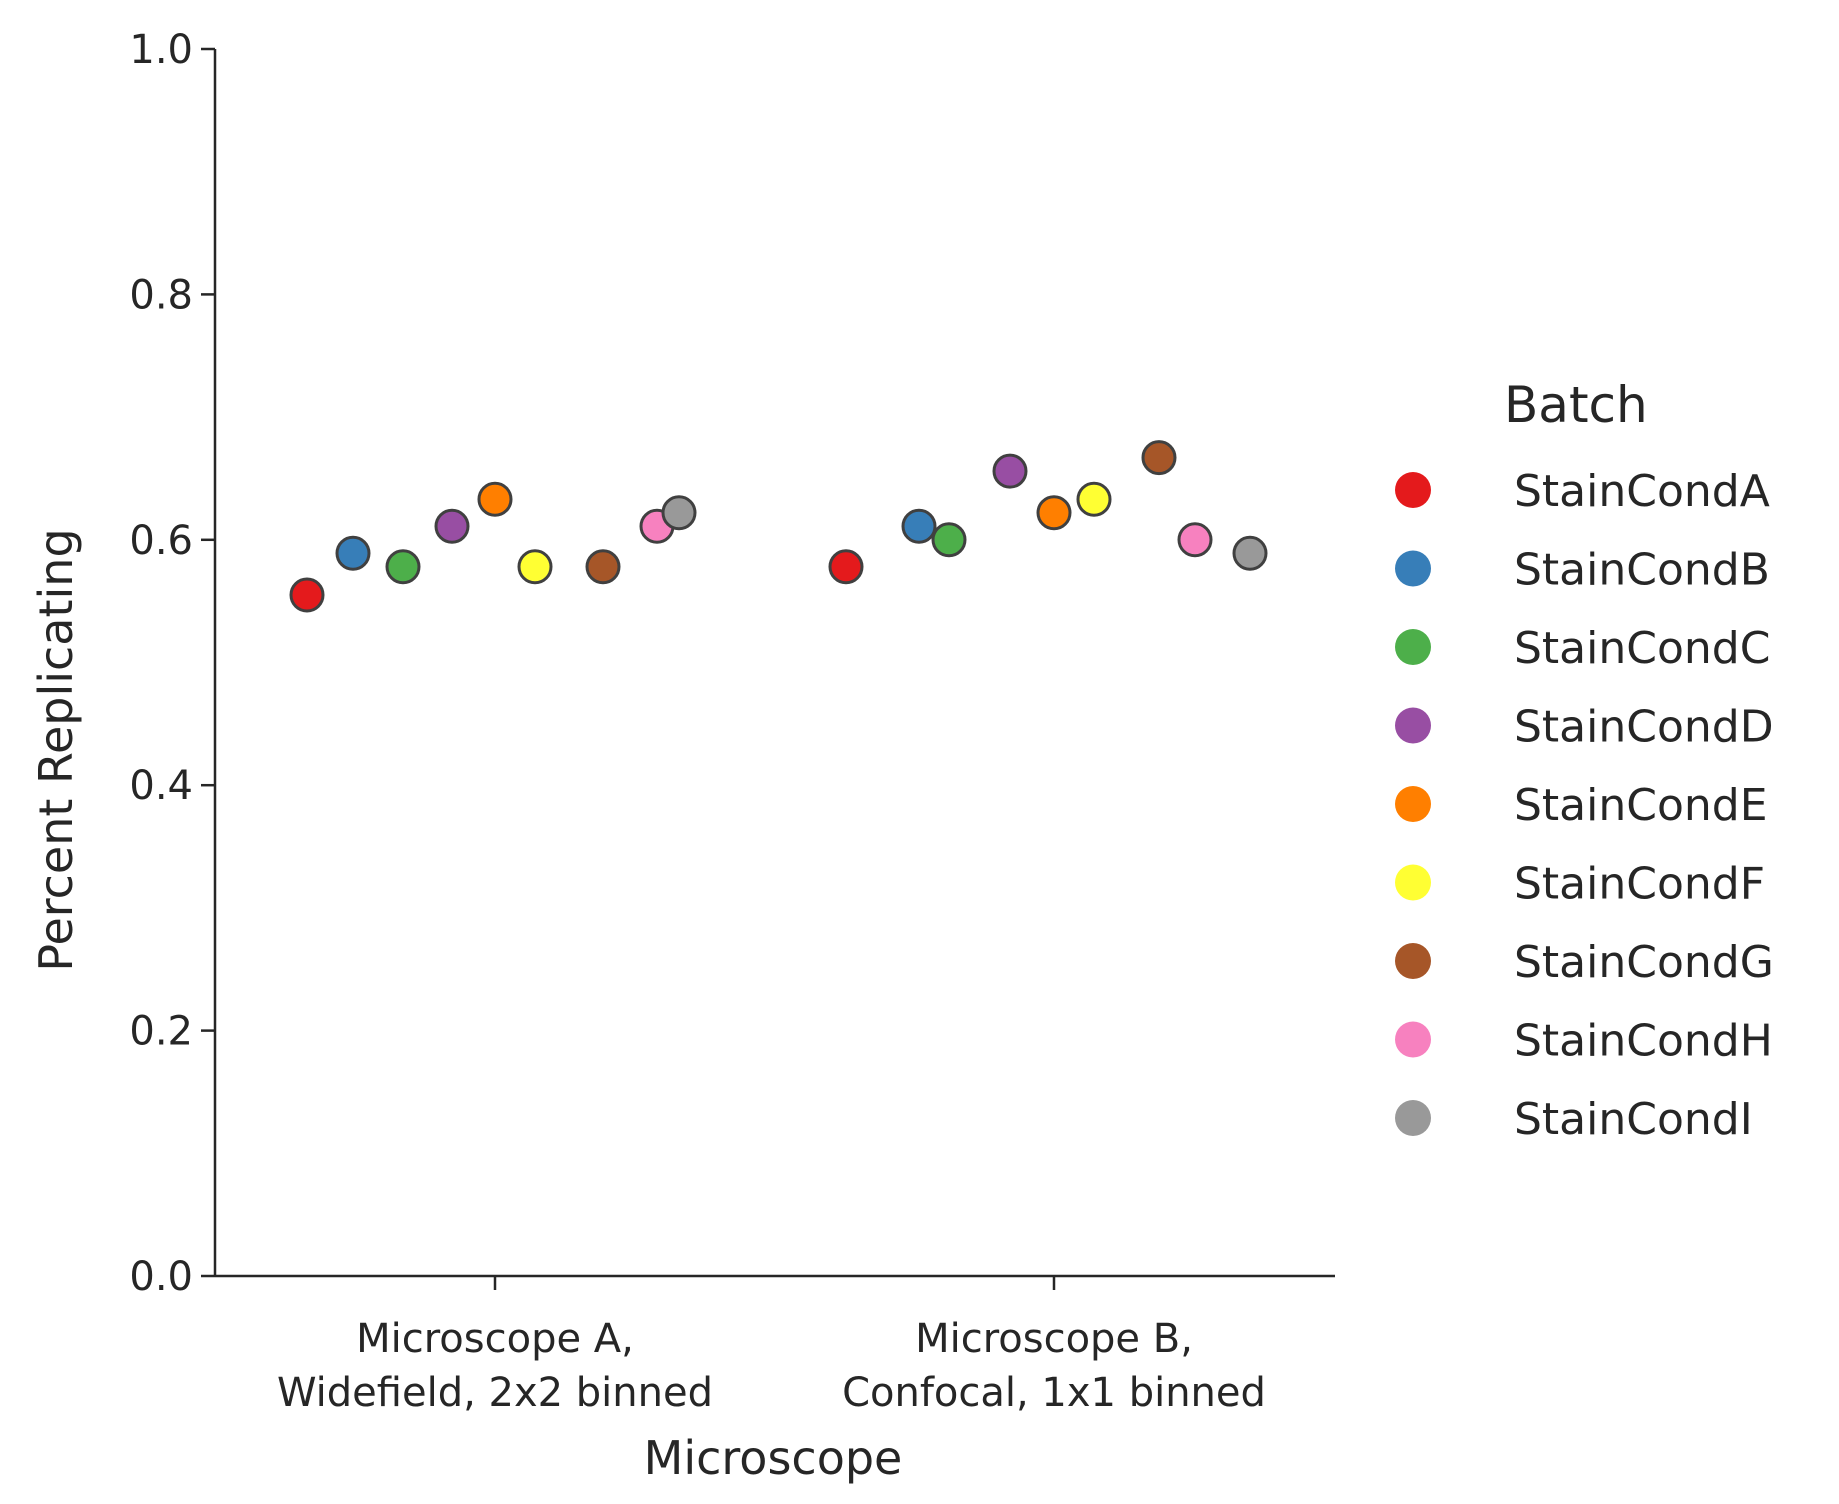  I want to click on legend-label: StainCondA, so click(1642, 491).